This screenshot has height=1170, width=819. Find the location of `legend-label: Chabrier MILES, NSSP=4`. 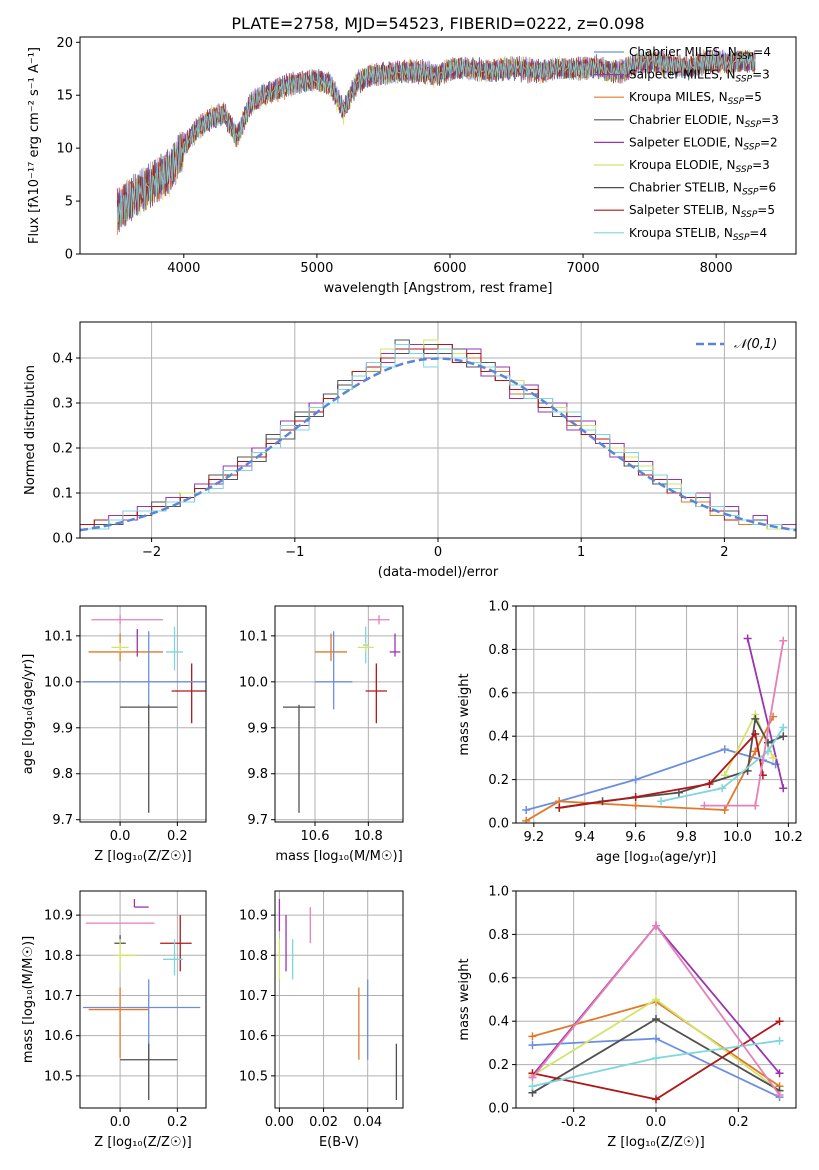

legend-label: Chabrier MILES, NSSP=4 is located at coordinates (700, 53).